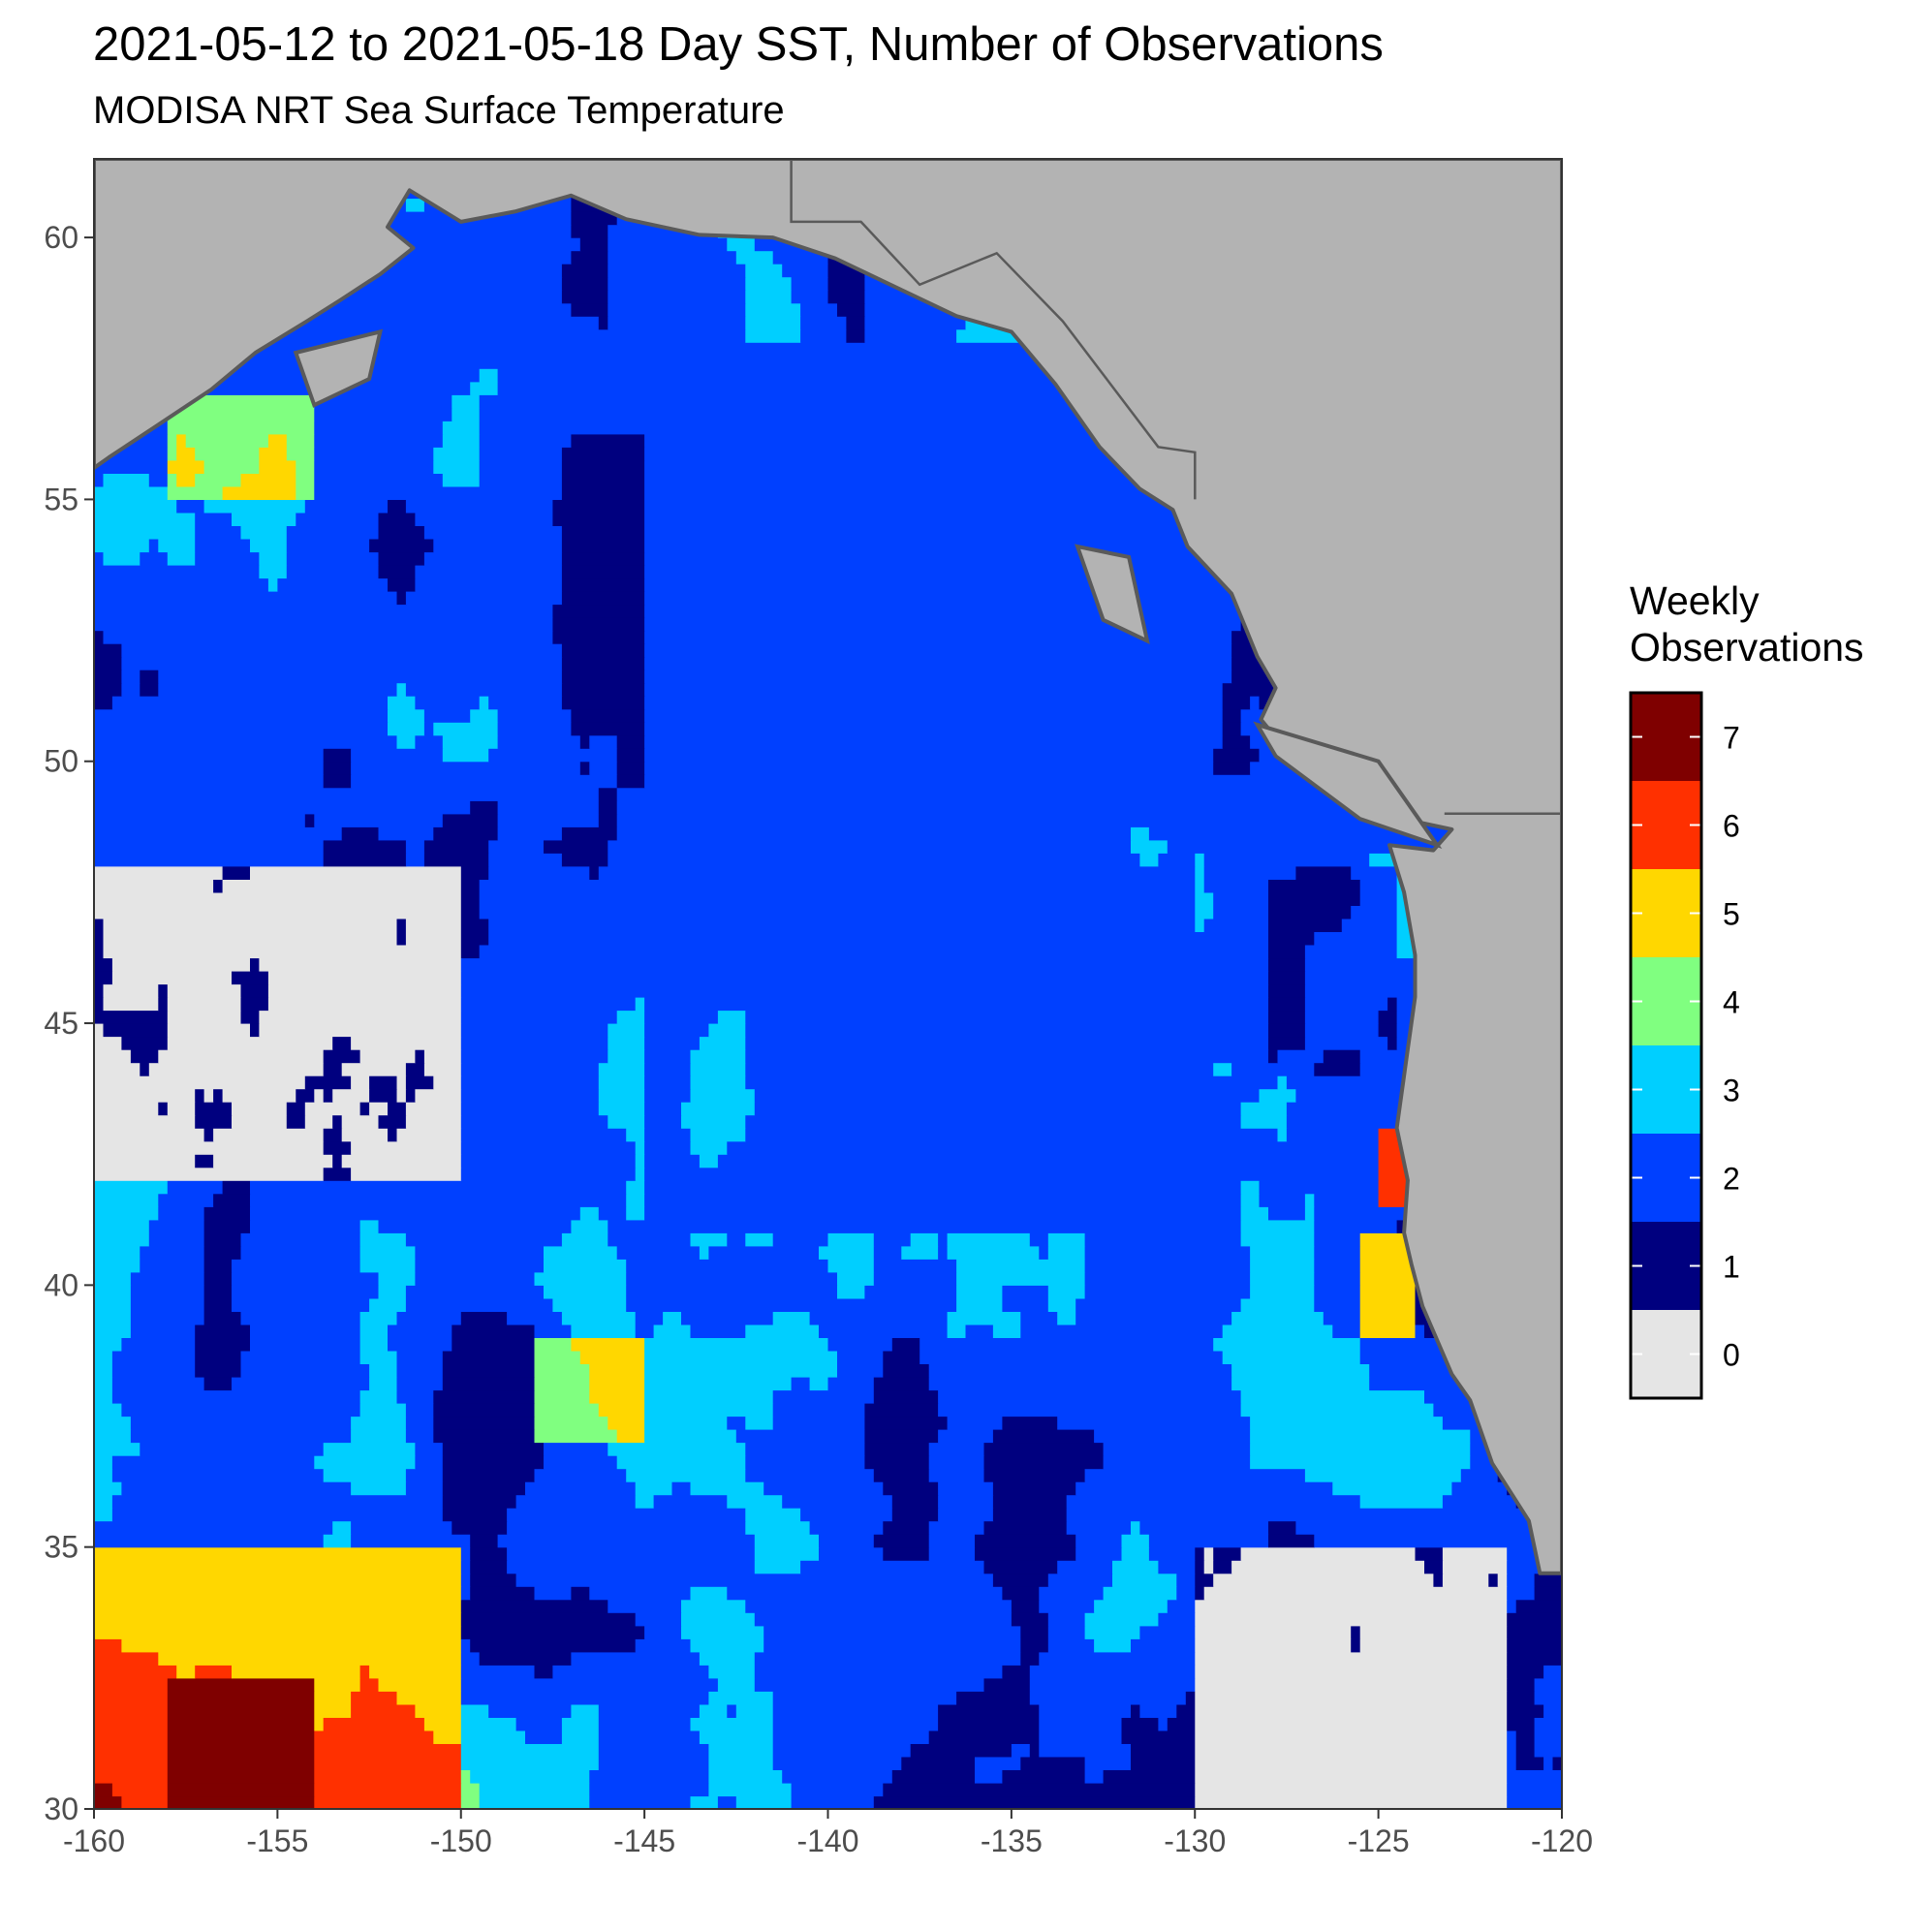 This screenshot has height=1932, width=1932. I want to click on x-tick-label: -120, so click(1562, 1840).